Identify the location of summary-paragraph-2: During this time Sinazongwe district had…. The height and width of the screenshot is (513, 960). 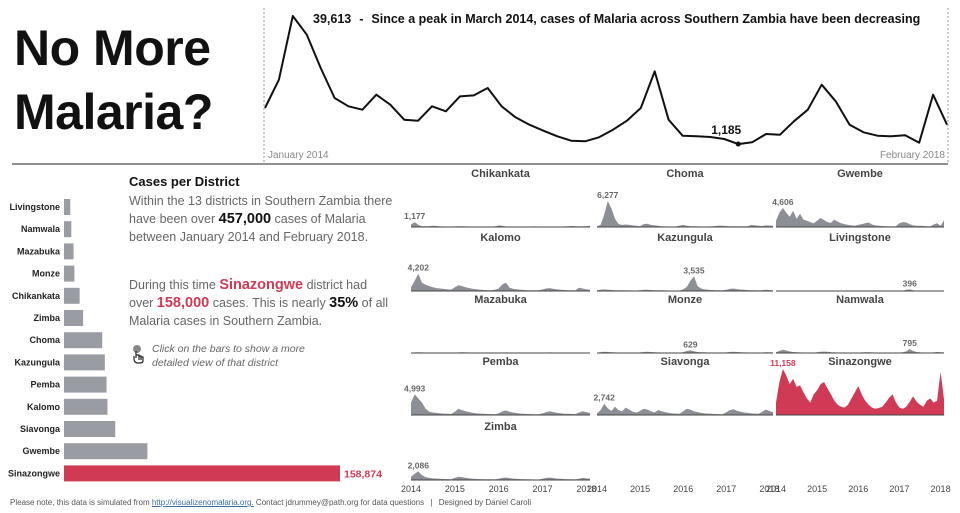
(261, 303).